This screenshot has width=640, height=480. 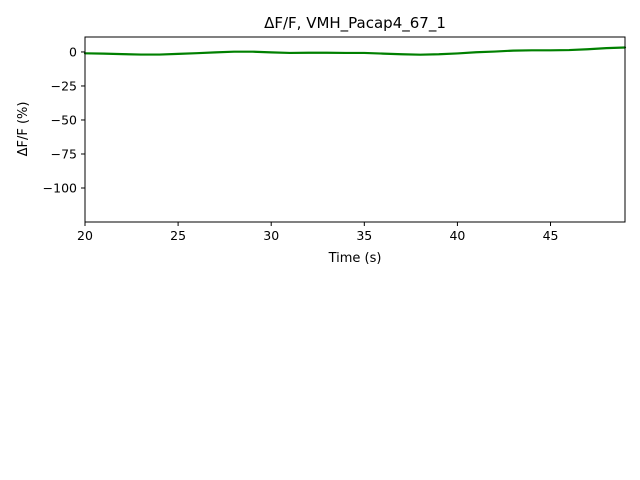 I want to click on x-tick-label: 30, so click(x=271, y=235).